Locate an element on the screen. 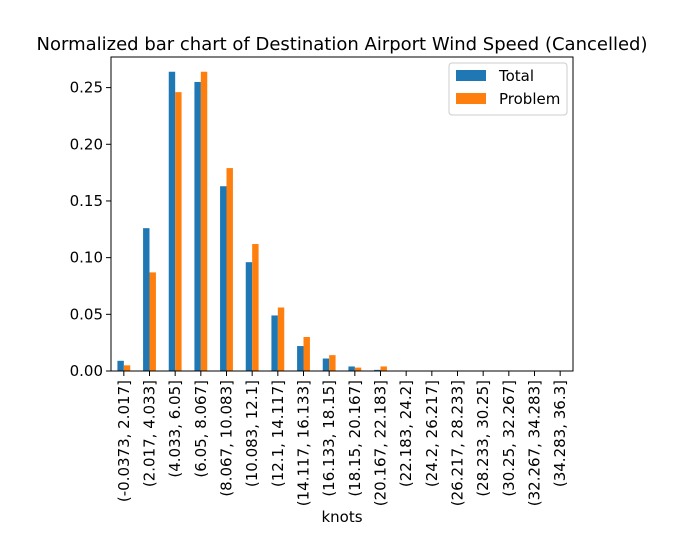  legend-swatch-total is located at coordinates (471, 75).